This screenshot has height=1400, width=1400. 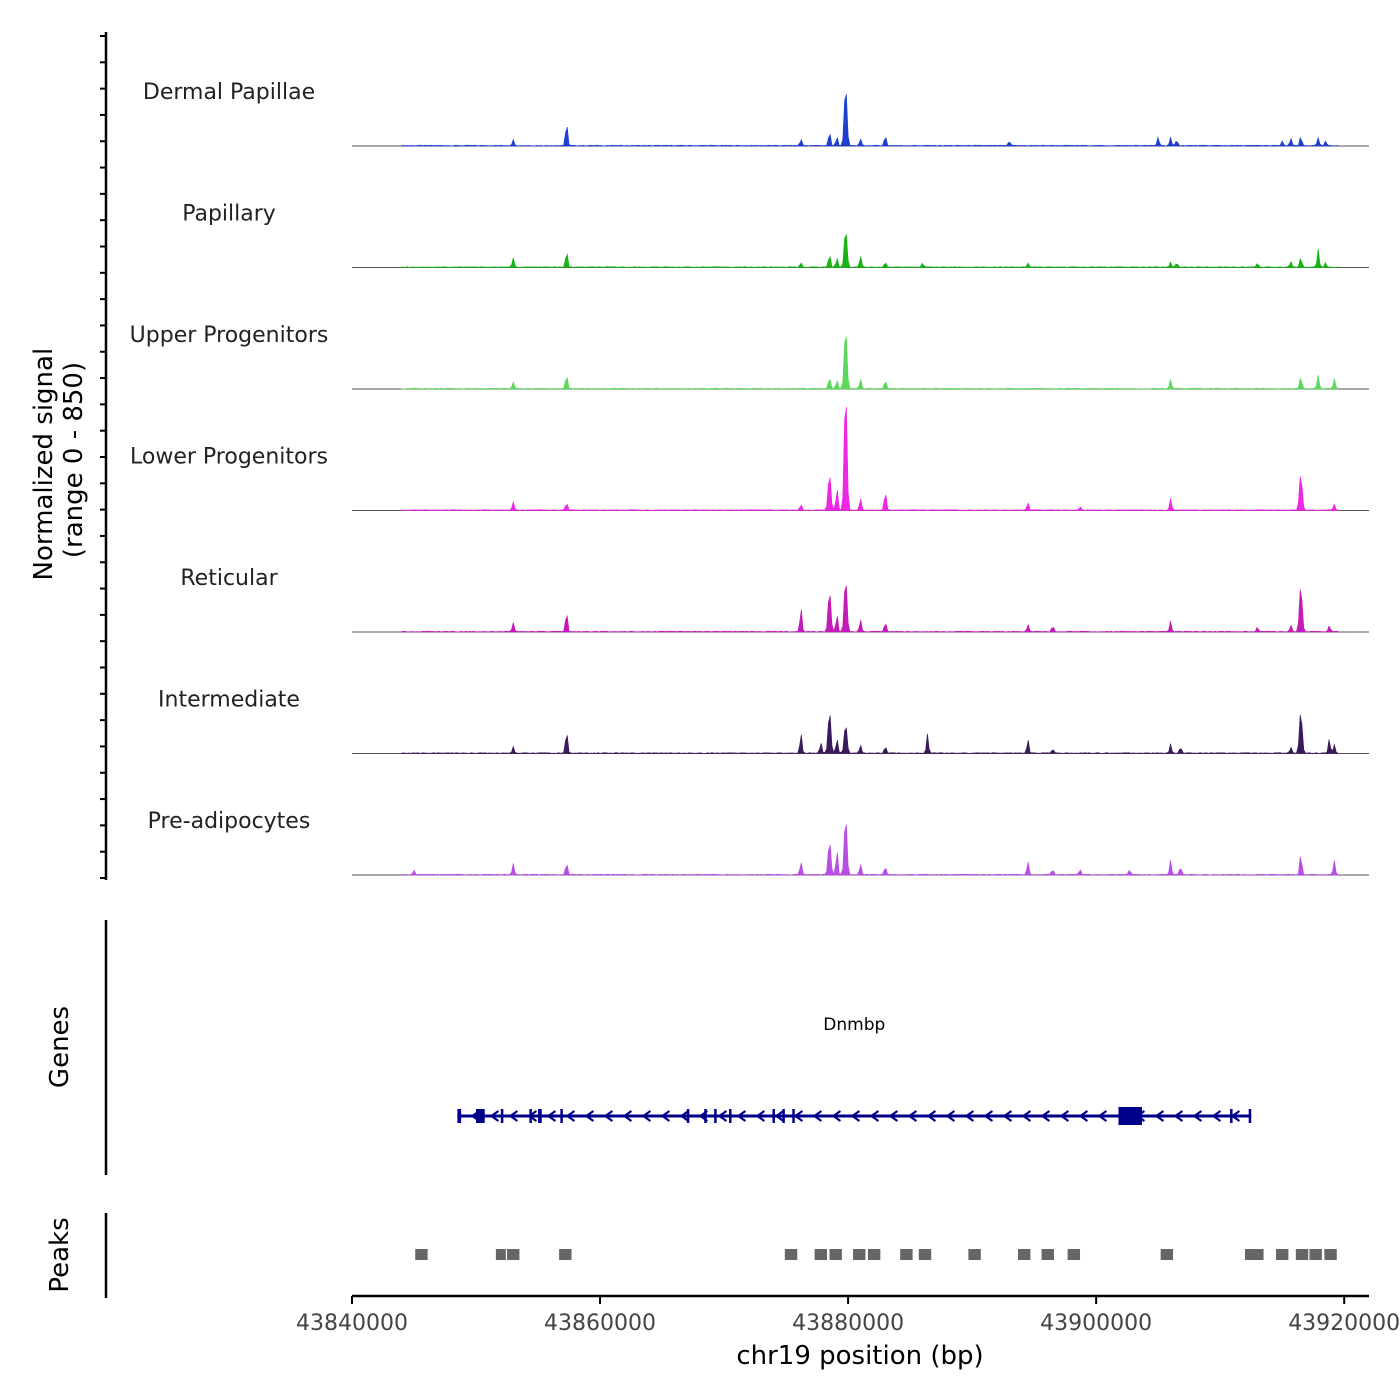 I want to click on track-label: Reticular, so click(x=229, y=578).